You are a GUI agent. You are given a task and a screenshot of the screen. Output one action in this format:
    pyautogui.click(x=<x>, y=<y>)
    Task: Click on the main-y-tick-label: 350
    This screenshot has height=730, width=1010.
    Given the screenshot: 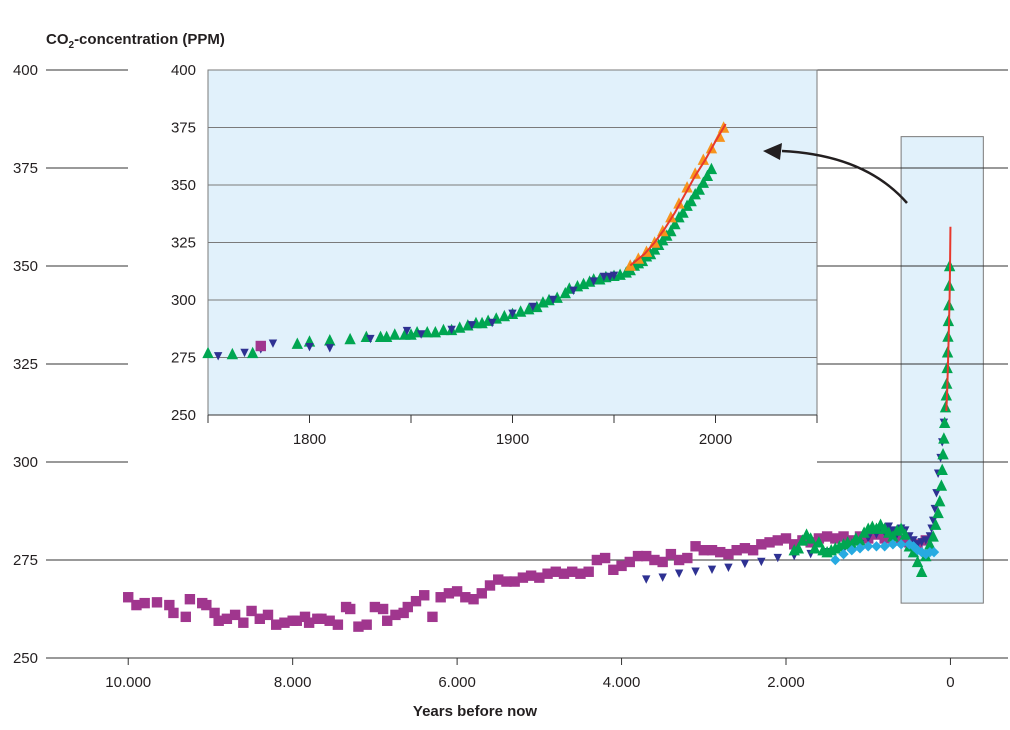 What is the action you would take?
    pyautogui.click(x=25, y=266)
    